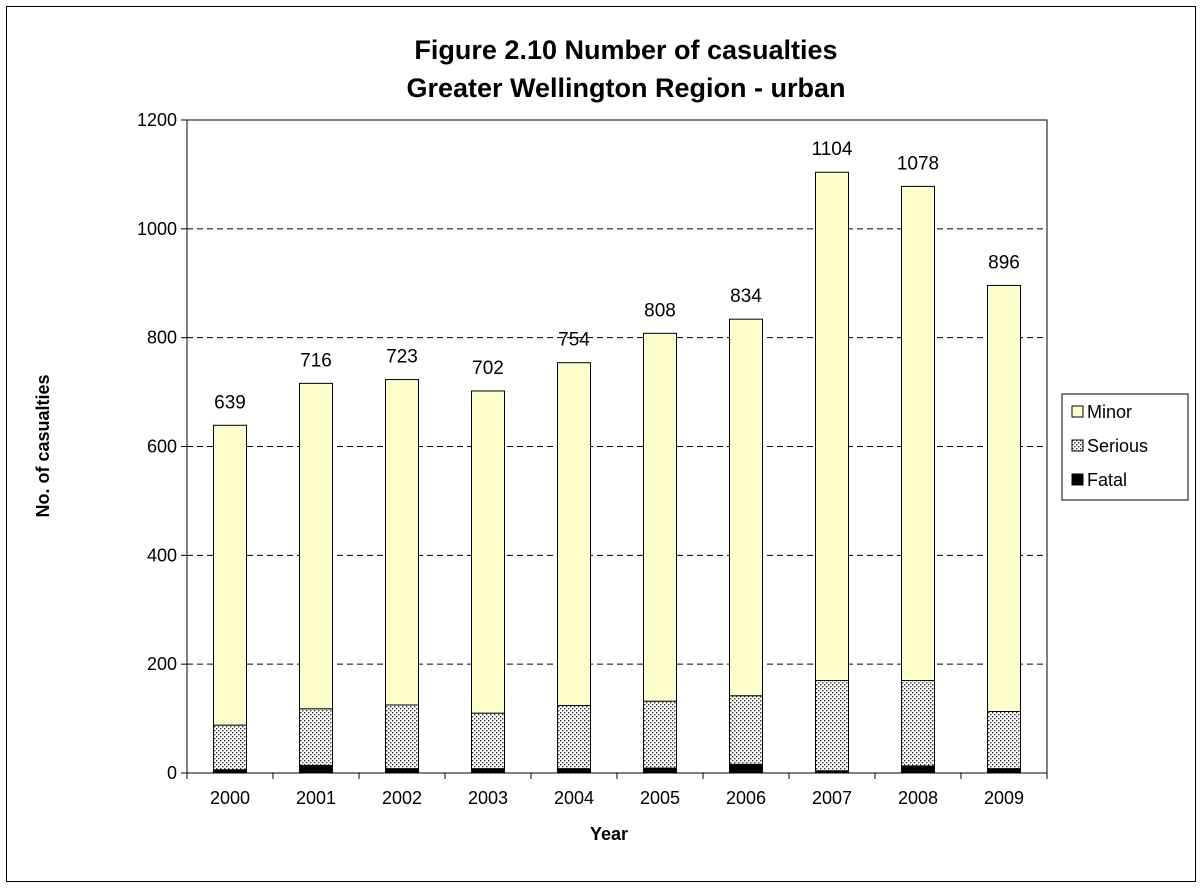  Describe the element at coordinates (316, 737) in the screenshot. I see `bar-segment-serious-2001` at that location.